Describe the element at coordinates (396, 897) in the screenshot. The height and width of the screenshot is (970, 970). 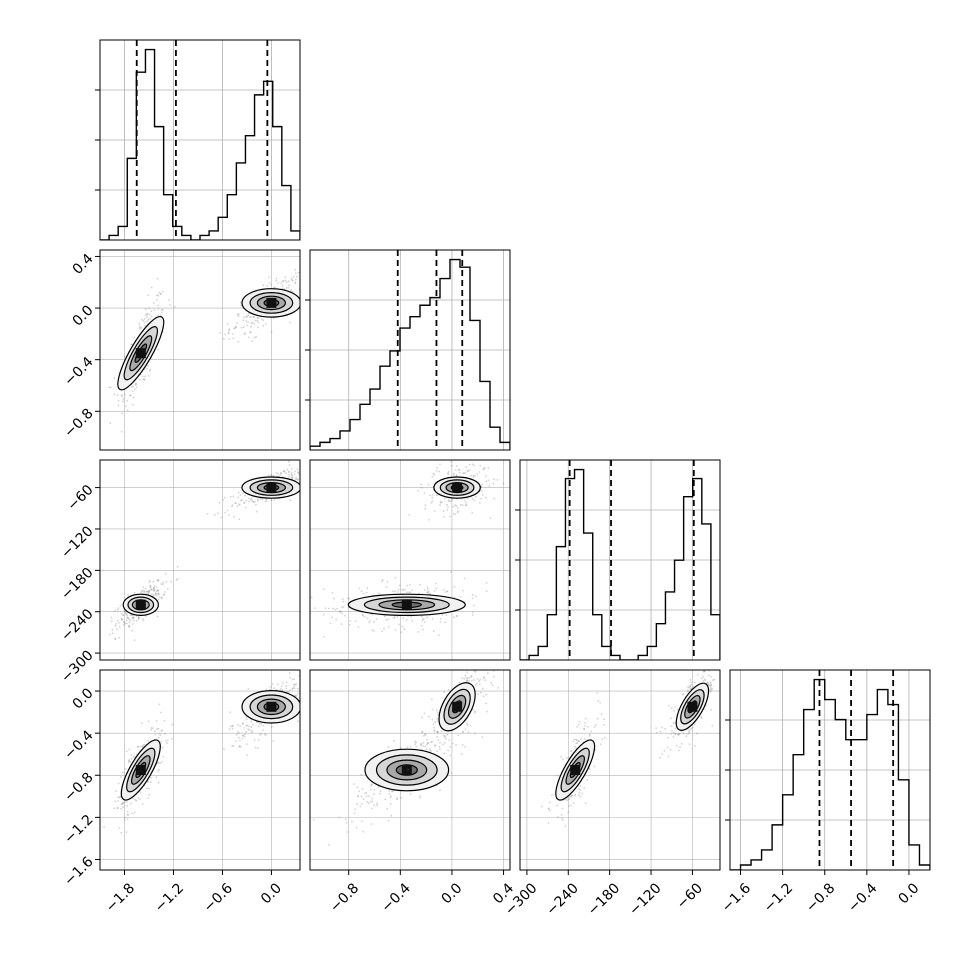
I see `x-tick-label-1-1: −0.4` at that location.